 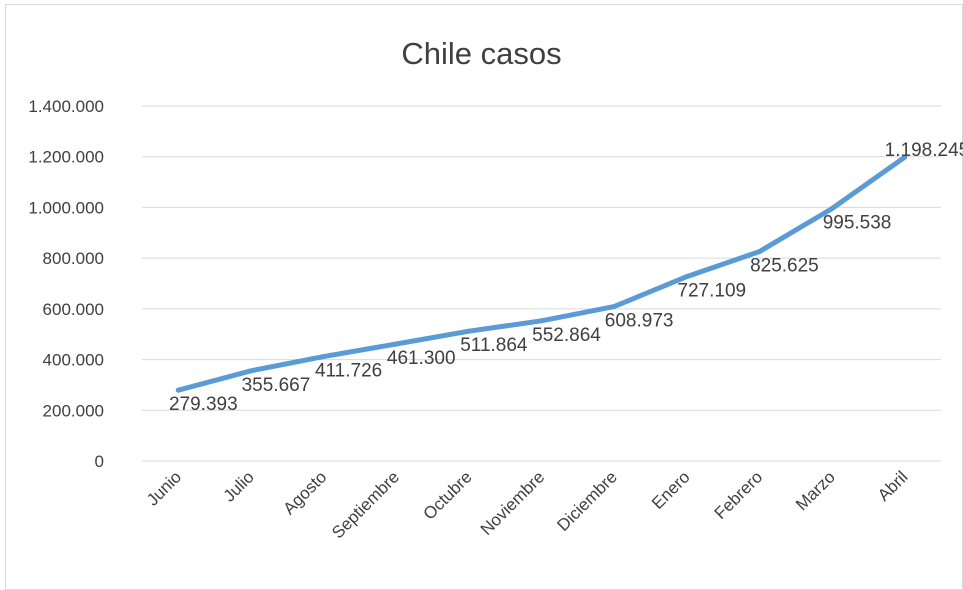 I want to click on x-tick-label: Diciembre, so click(x=587, y=501).